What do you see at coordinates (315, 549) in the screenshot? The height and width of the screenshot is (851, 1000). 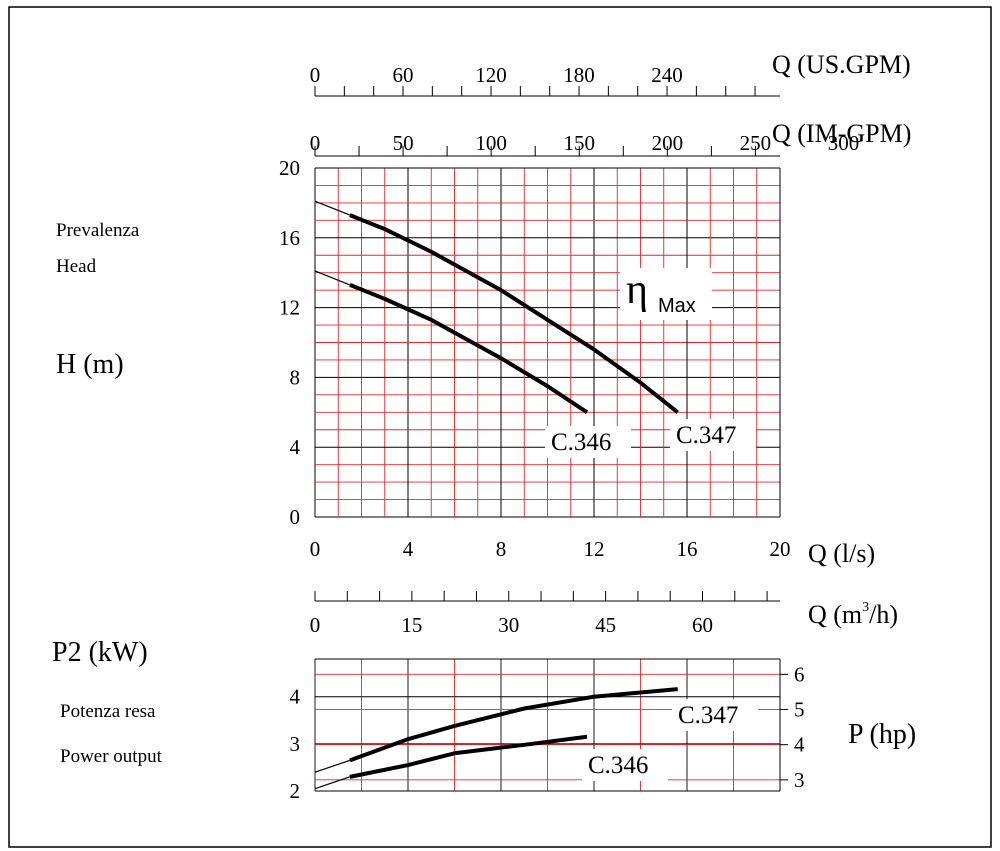 I see `ls-tick-label: 0` at bounding box center [315, 549].